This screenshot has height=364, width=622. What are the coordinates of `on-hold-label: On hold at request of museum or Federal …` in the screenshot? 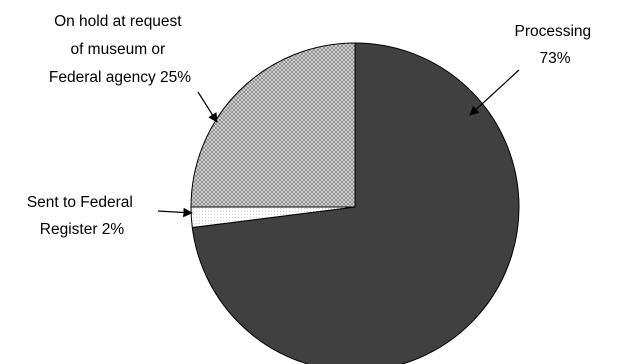 It's located at (120, 49).